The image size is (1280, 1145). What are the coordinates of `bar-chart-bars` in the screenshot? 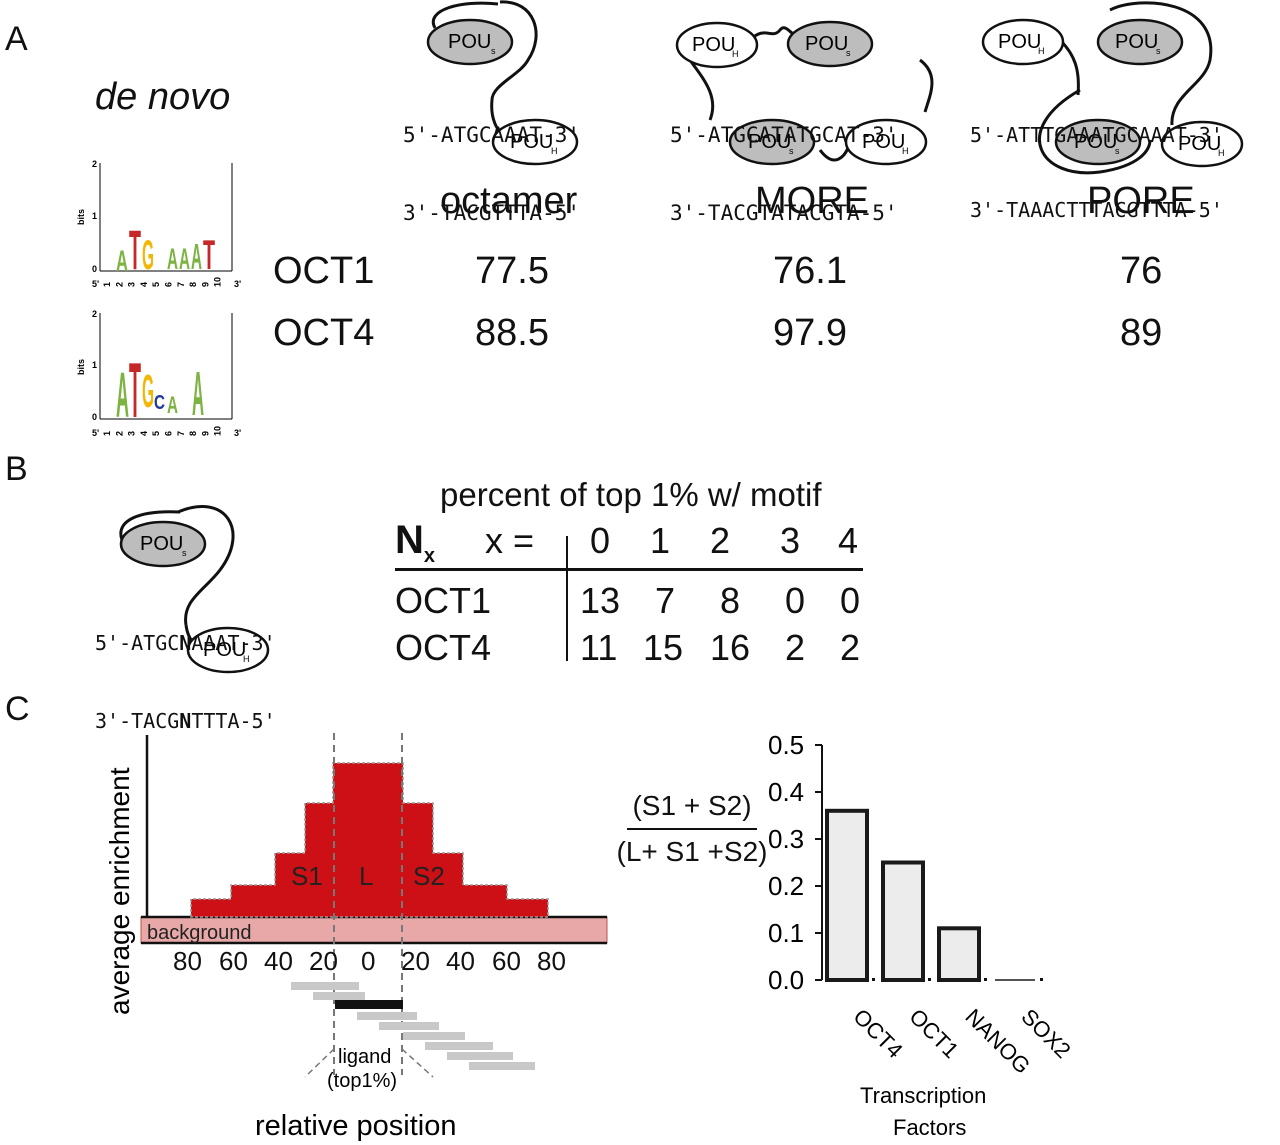 It's located at (934, 895).